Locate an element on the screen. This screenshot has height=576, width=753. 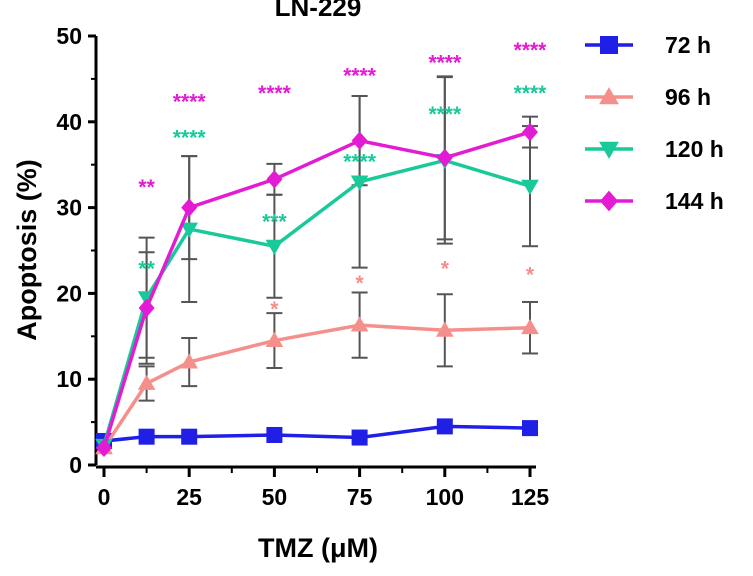
series-96h is located at coordinates (317, 385).